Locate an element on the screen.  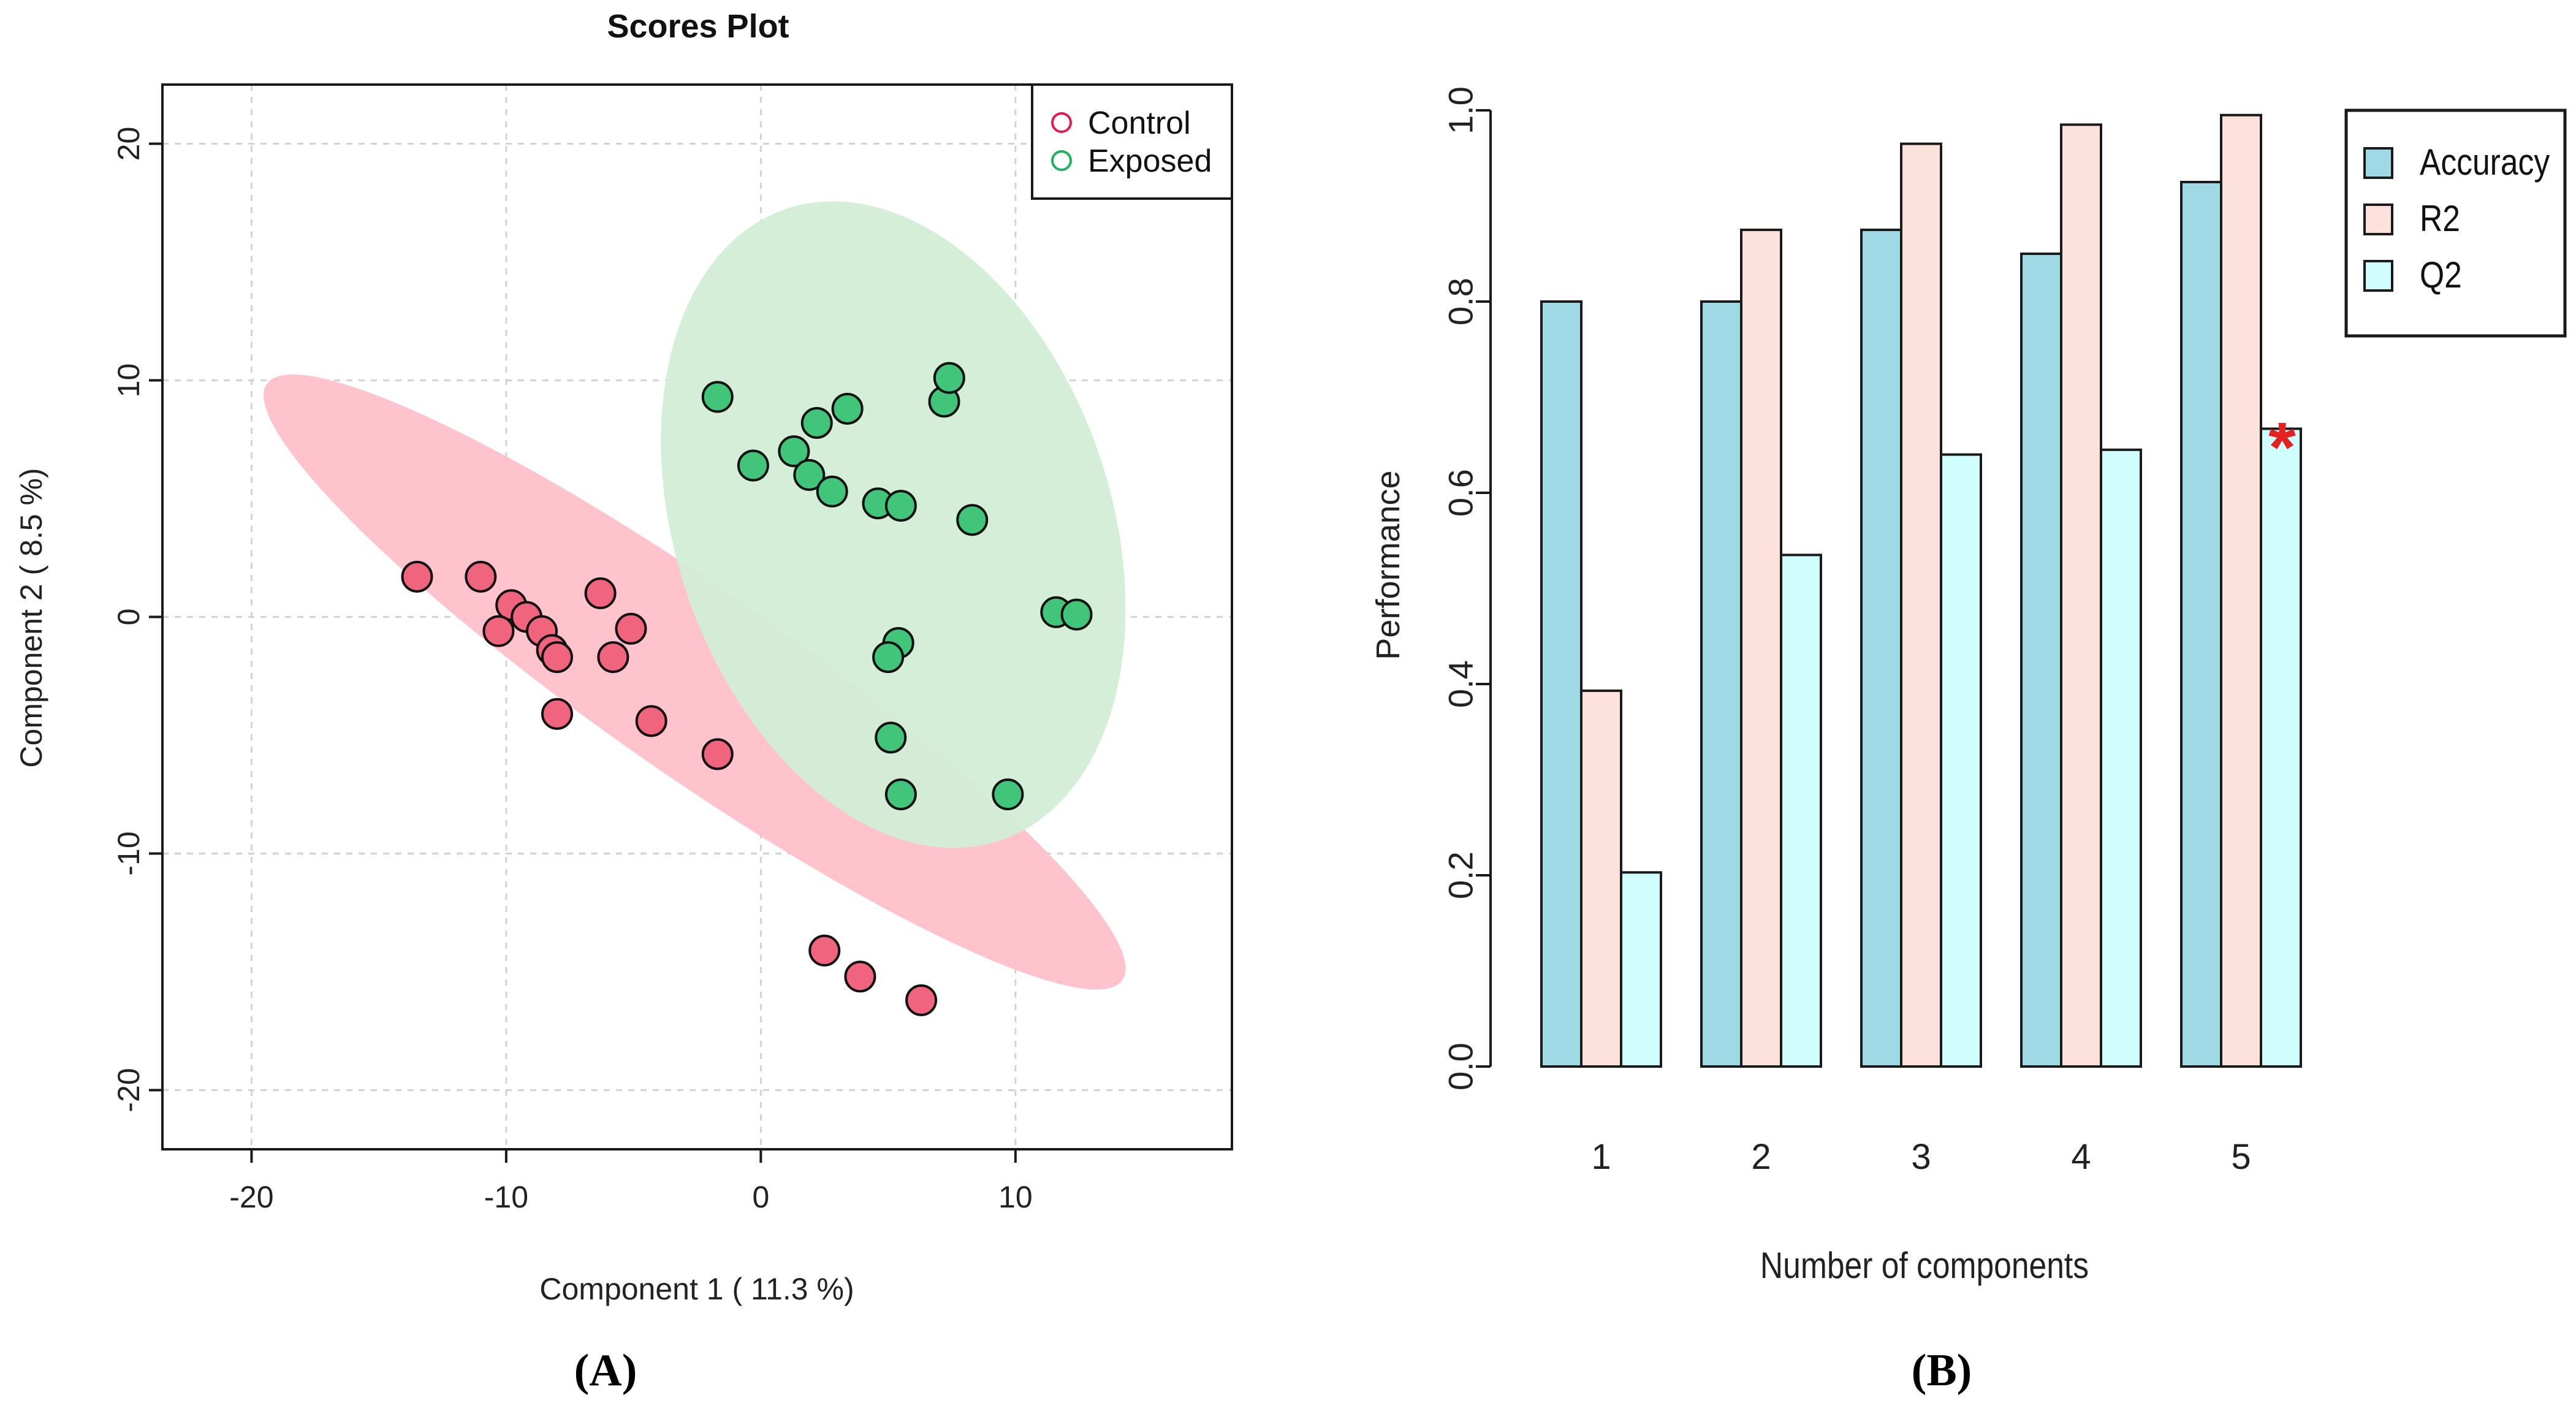
scores-plot-y-axis: -20 -10 0 10 20 is located at coordinates (137, 619).